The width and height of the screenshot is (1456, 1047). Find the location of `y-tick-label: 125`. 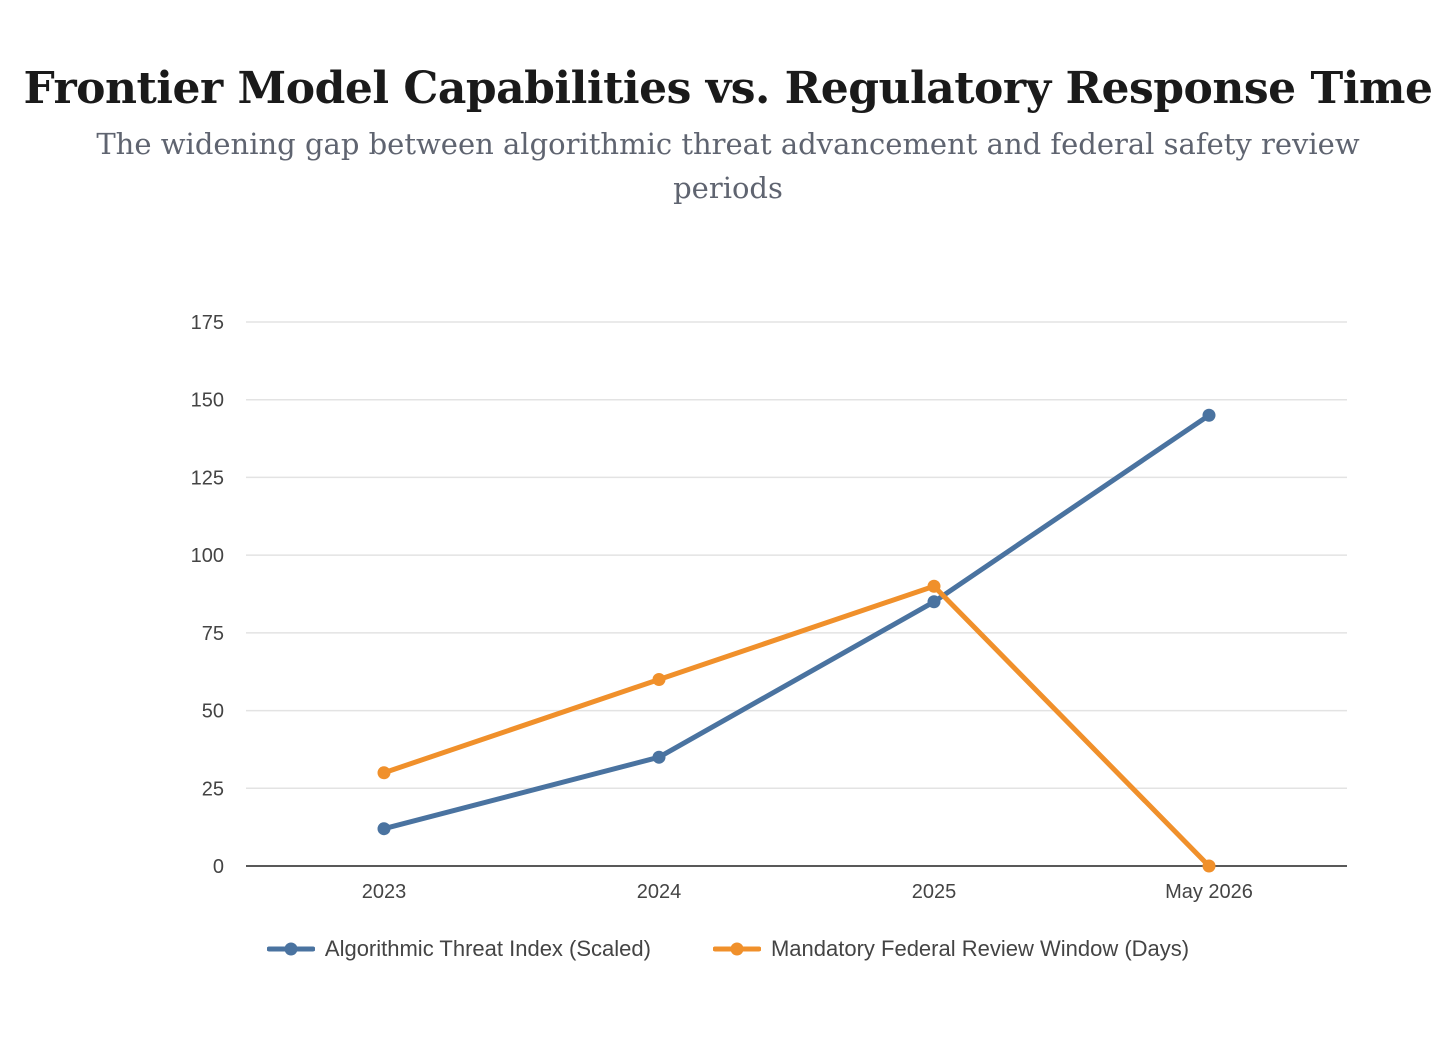

y-tick-label: 125 is located at coordinates (207, 478).